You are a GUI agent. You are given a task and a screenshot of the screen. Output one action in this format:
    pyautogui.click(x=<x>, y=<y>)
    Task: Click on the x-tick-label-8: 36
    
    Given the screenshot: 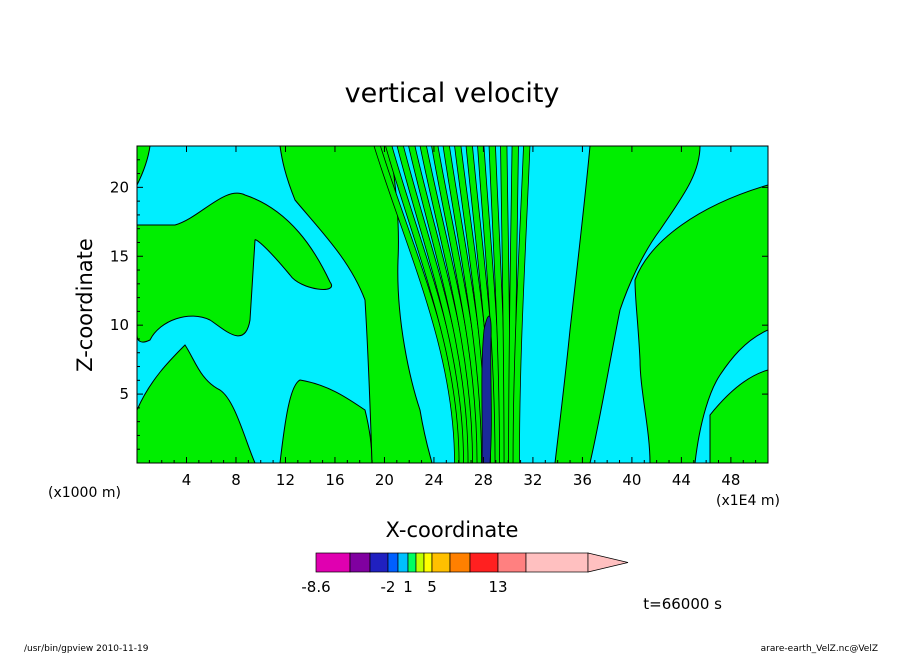 What is the action you would take?
    pyautogui.click(x=582, y=480)
    